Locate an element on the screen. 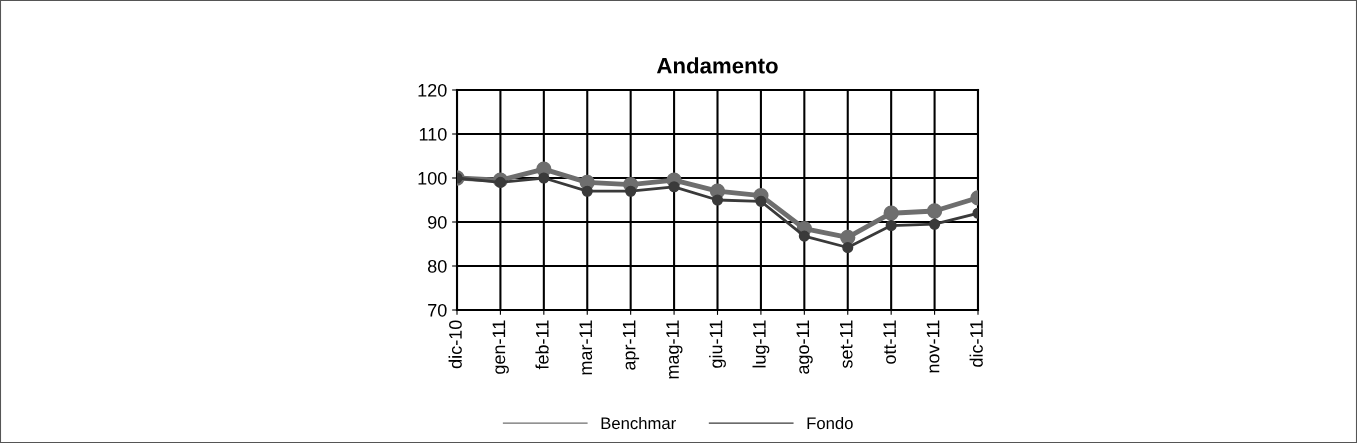  x-tick-label: gen-11 is located at coordinates (500, 347).